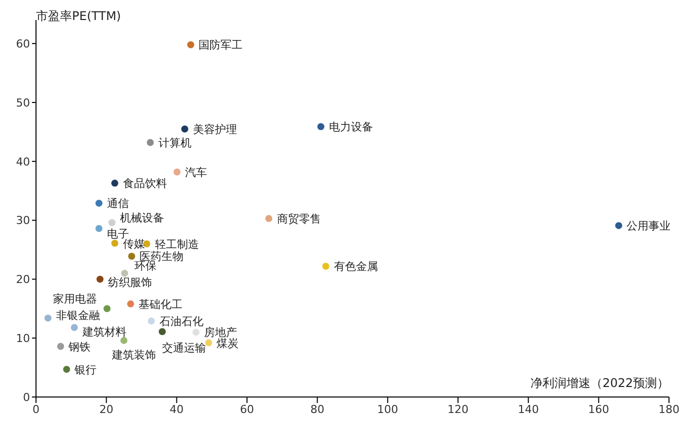  What do you see at coordinates (106, 409) in the screenshot?
I see `x-tick-label: 20` at bounding box center [106, 409].